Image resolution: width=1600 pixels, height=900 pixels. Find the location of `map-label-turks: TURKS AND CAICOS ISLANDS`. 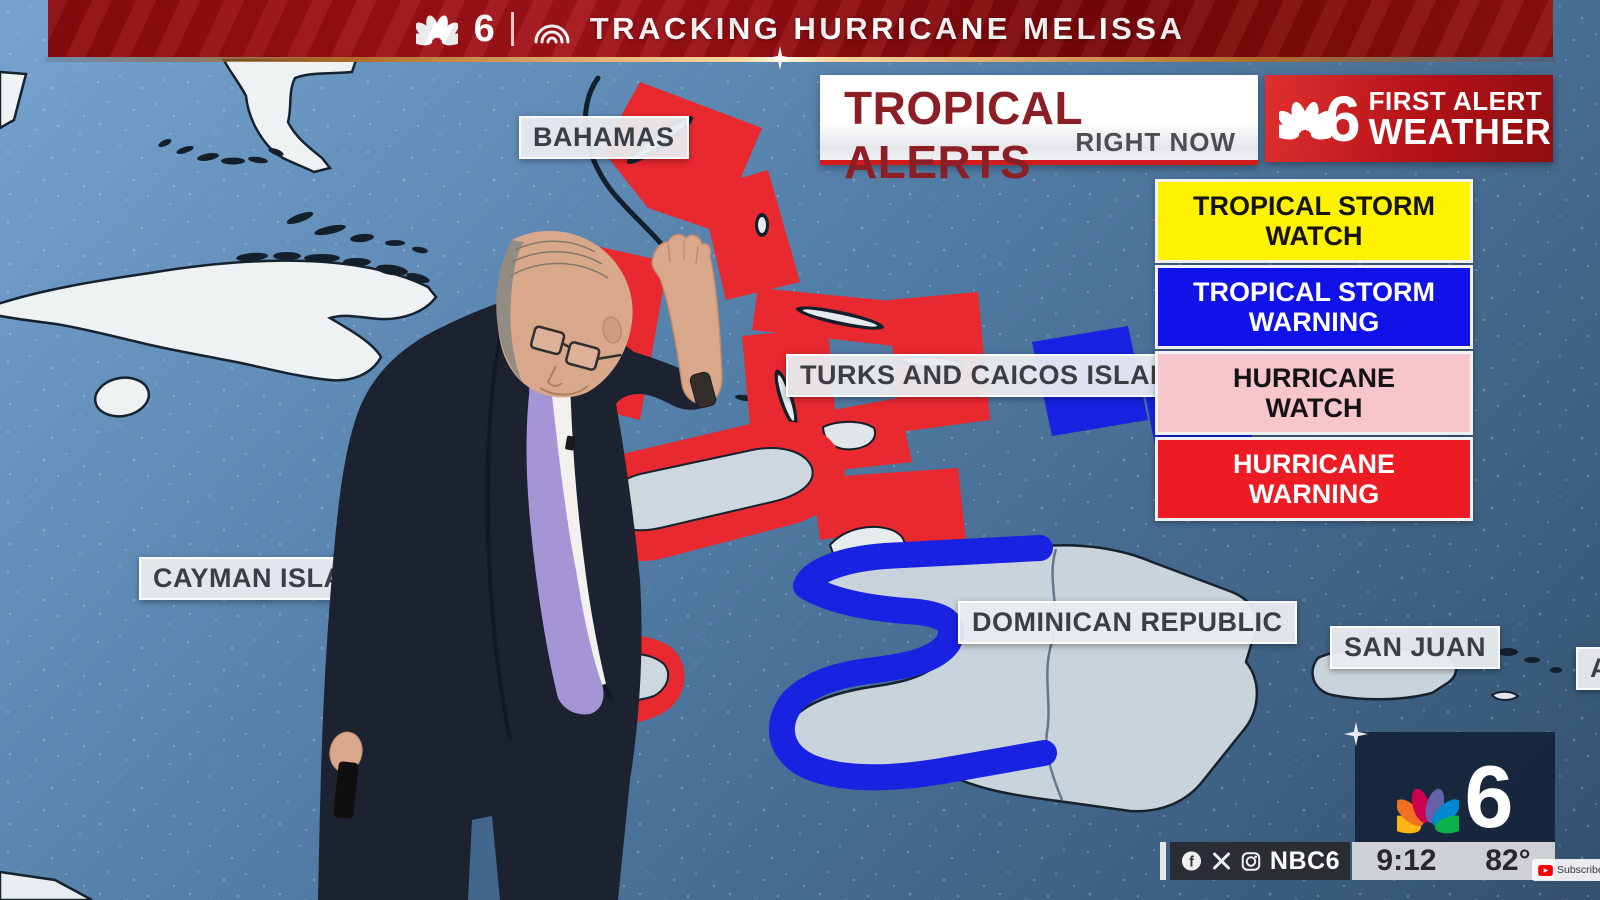

map-label-turks: TURKS AND CAICOS ISLANDS is located at coordinates (1004, 375).